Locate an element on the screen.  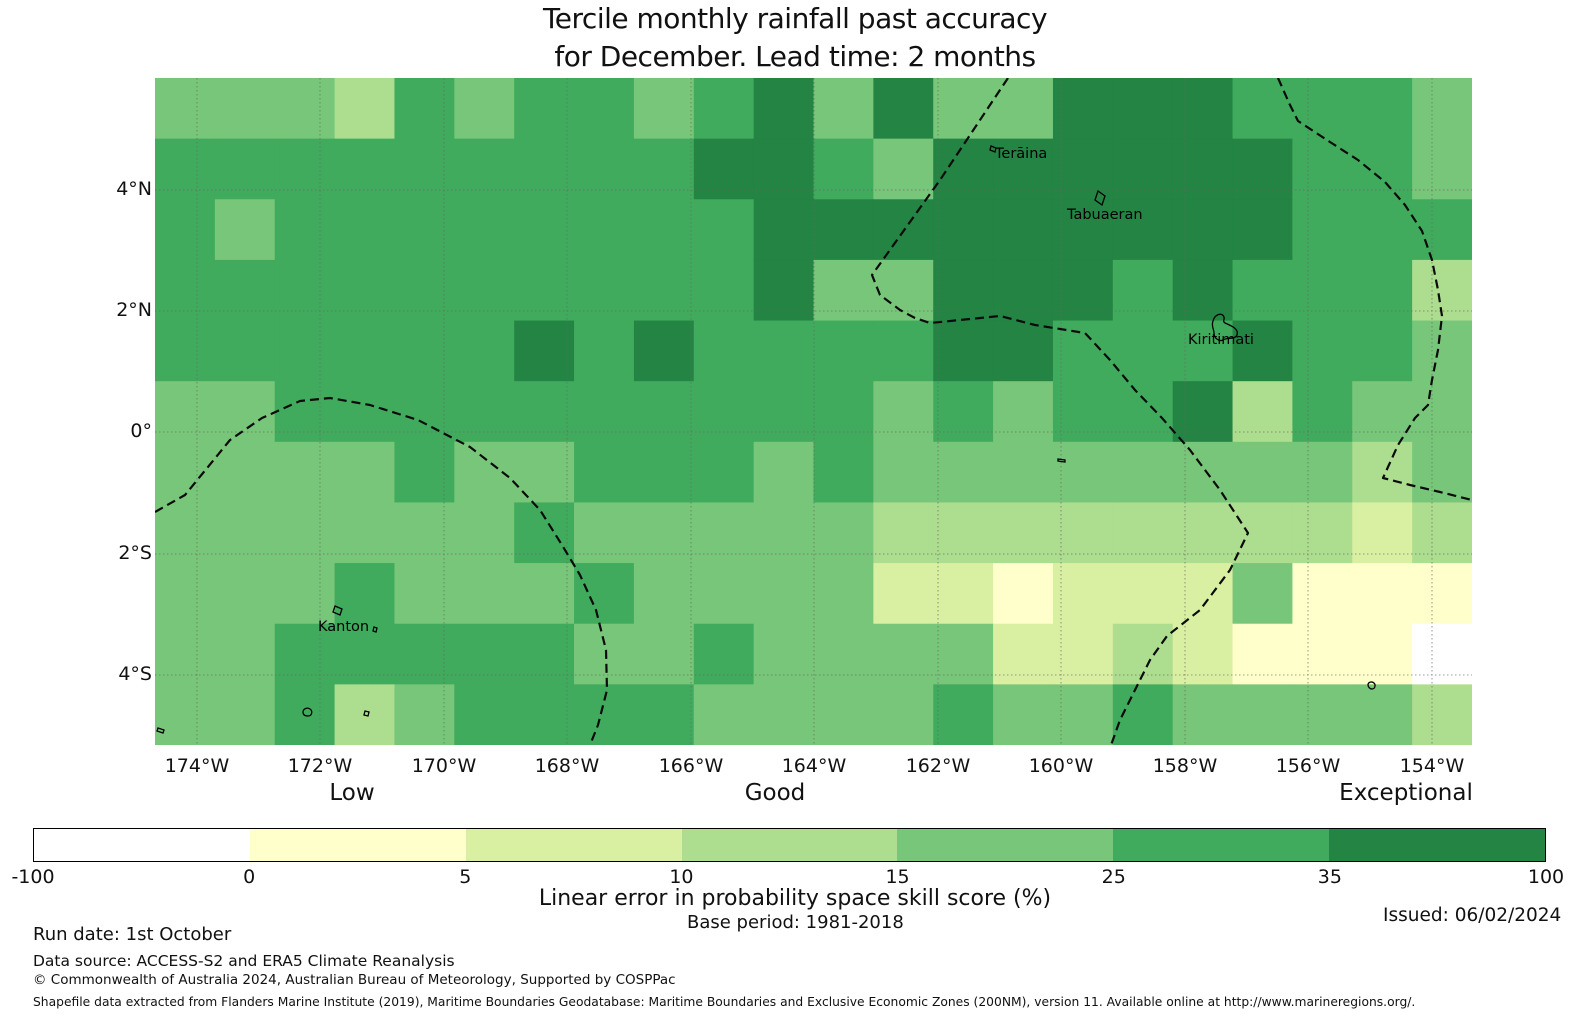
lon-tick-label: 172°W is located at coordinates (320, 766).